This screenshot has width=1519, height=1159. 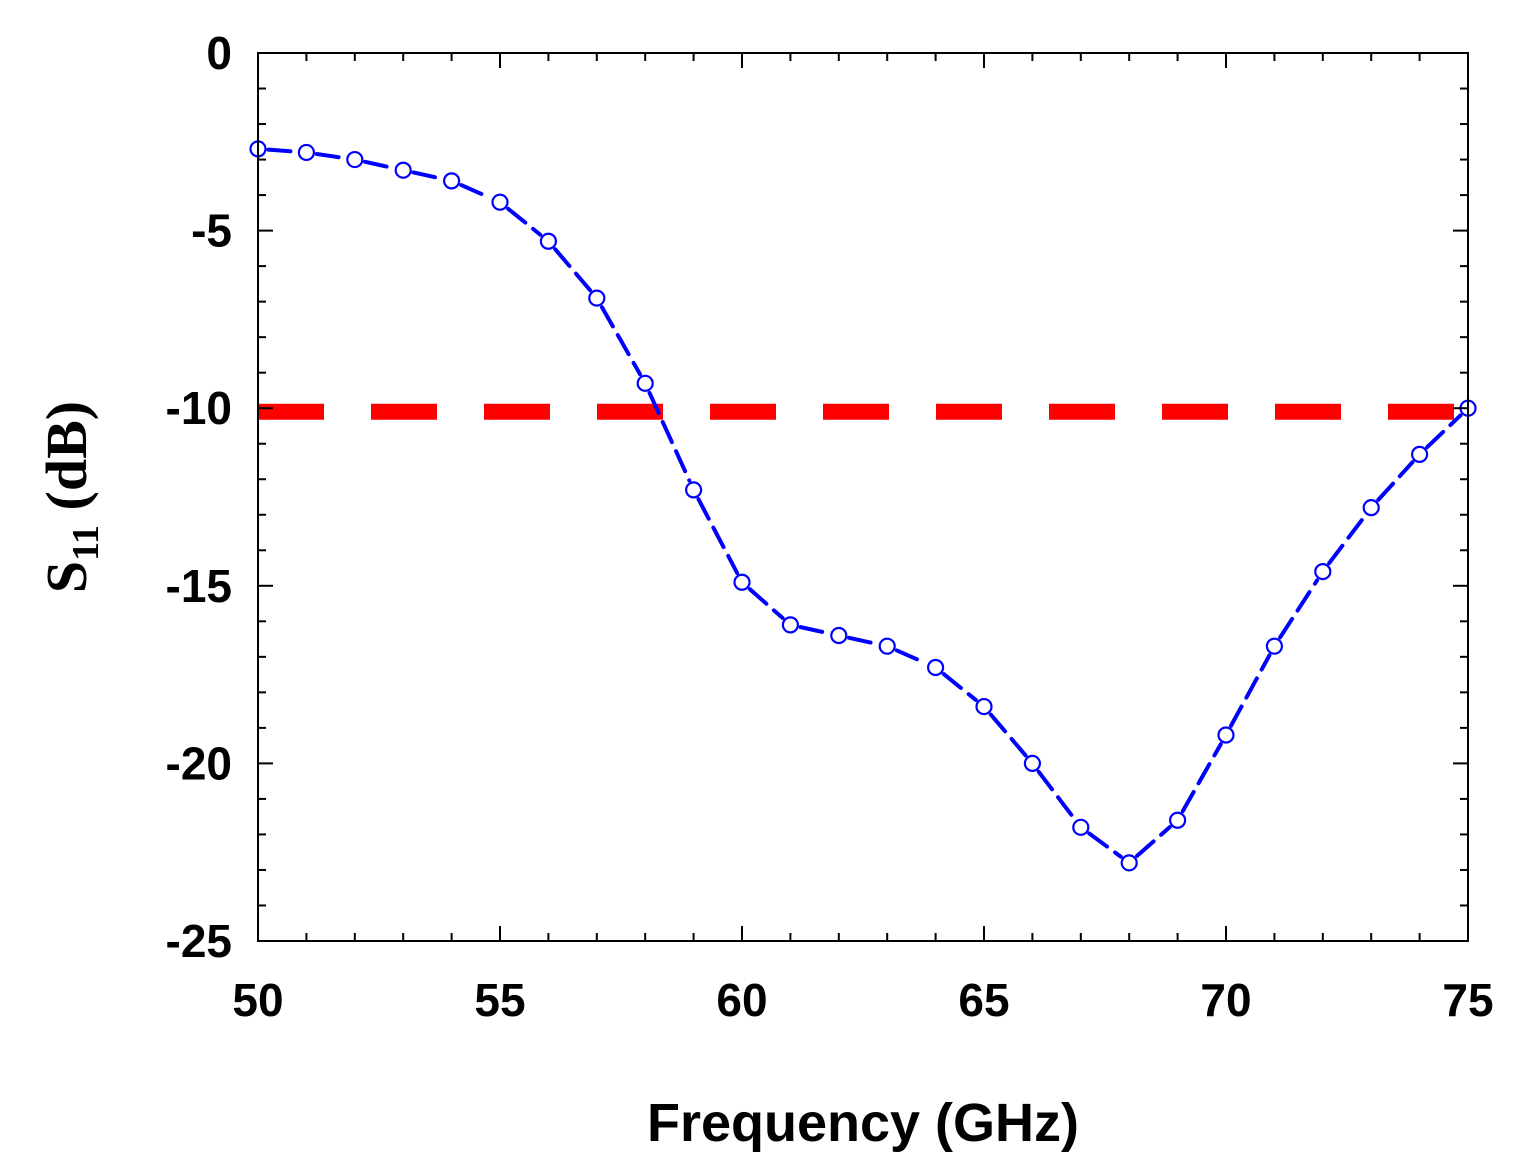 I want to click on x-tick-label: 70, so click(x=1225, y=1000).